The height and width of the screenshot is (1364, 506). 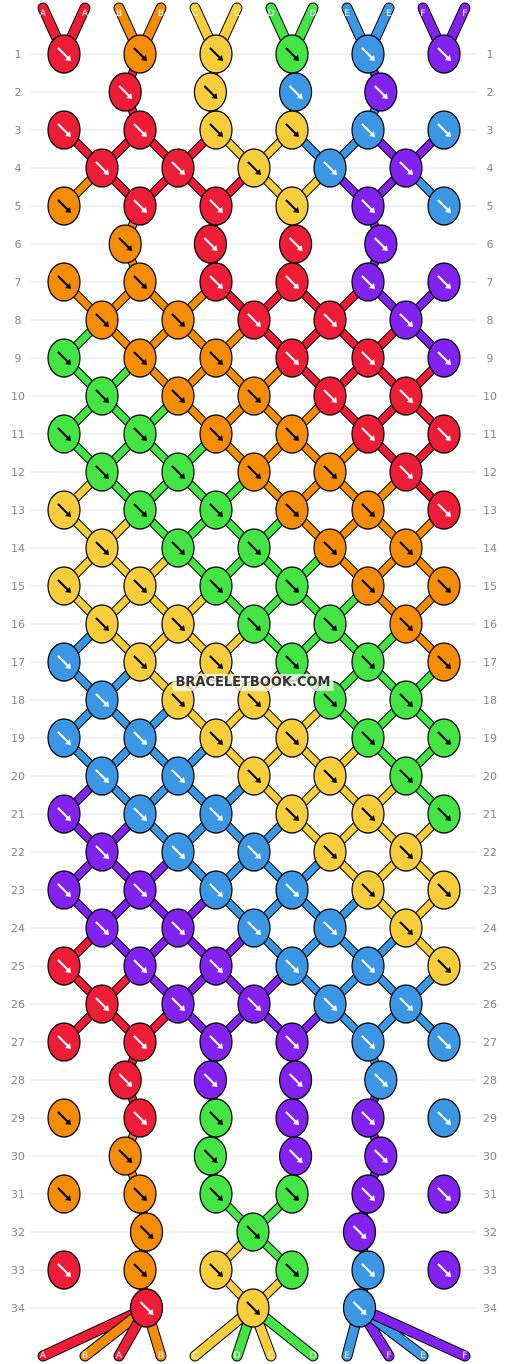 I want to click on top-strand-label: E, so click(x=347, y=14).